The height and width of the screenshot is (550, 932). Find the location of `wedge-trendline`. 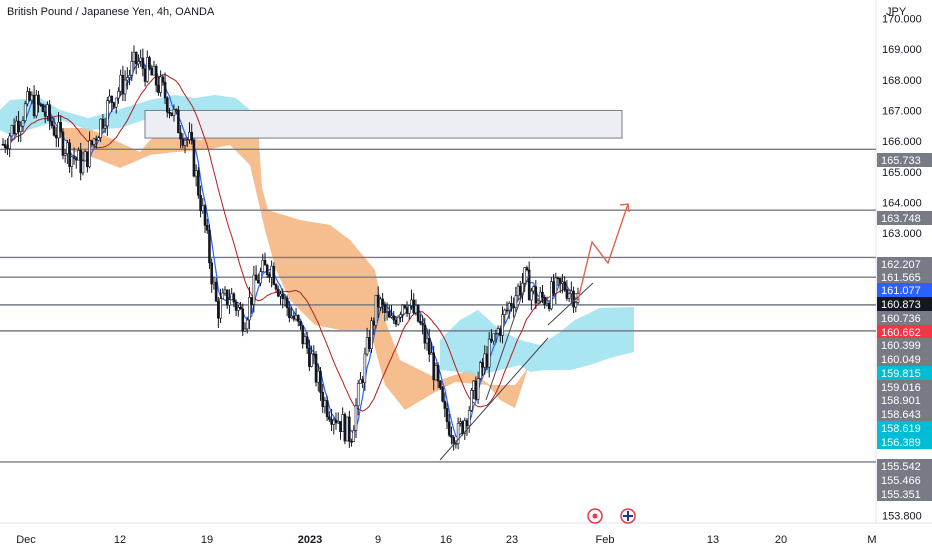

wedge-trendline is located at coordinates (570, 304).